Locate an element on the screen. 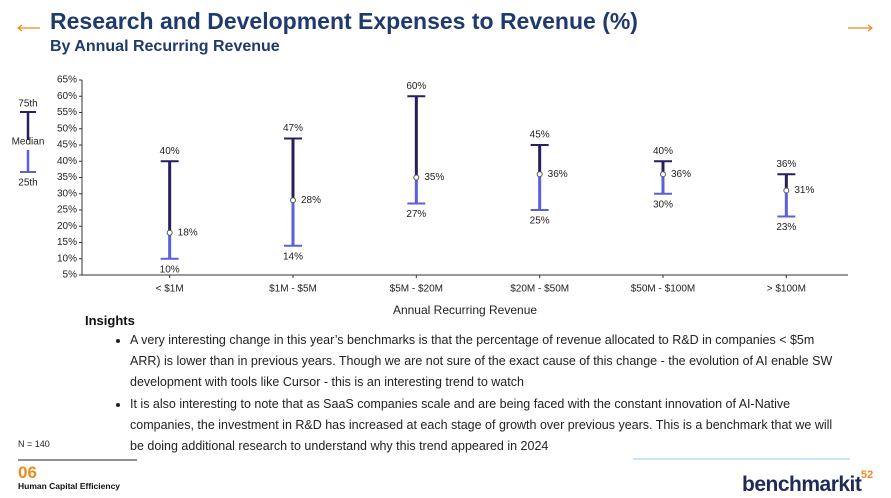 The width and height of the screenshot is (891, 498). insights-title: Insights is located at coordinates (110, 320).